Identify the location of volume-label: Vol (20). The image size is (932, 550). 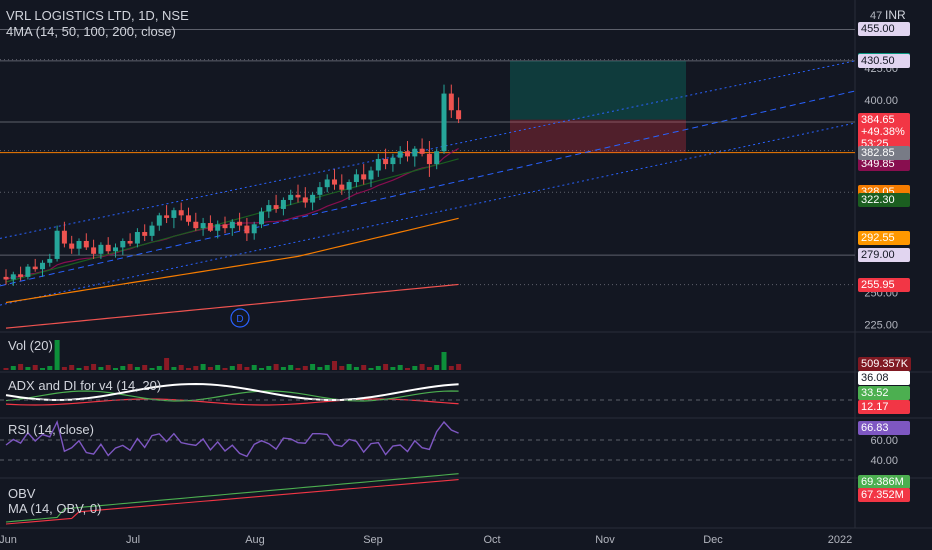
(30, 345).